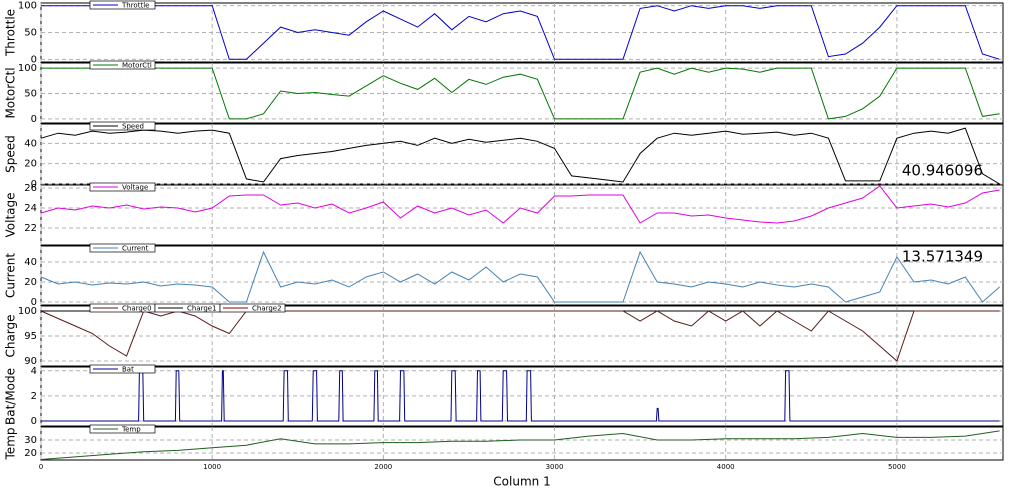 The width and height of the screenshot is (1024, 493). Describe the element at coordinates (383, 467) in the screenshot. I see `x-tick-label: 2000` at that location.